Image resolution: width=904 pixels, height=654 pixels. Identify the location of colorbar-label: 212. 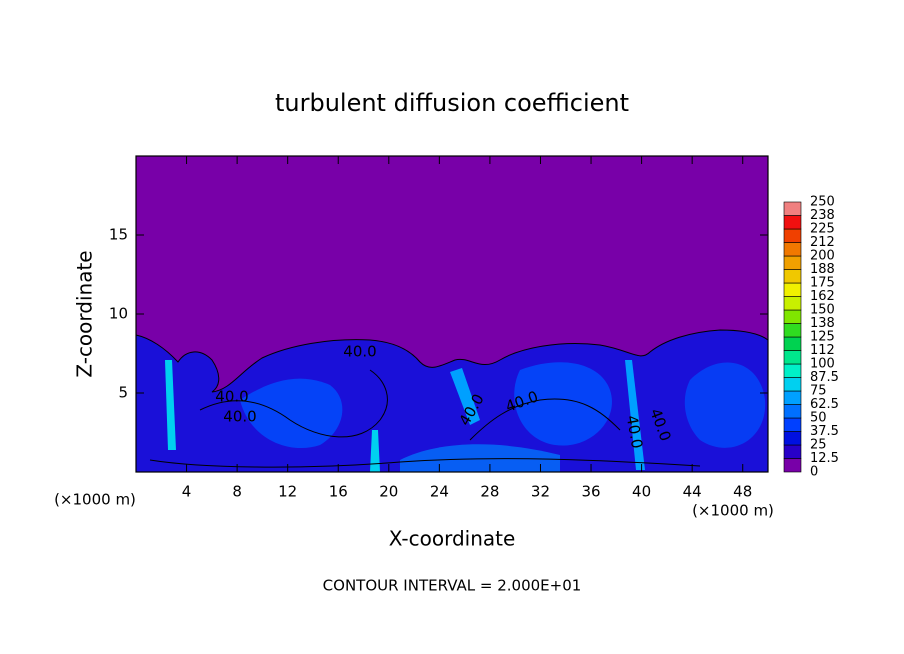
(822, 242).